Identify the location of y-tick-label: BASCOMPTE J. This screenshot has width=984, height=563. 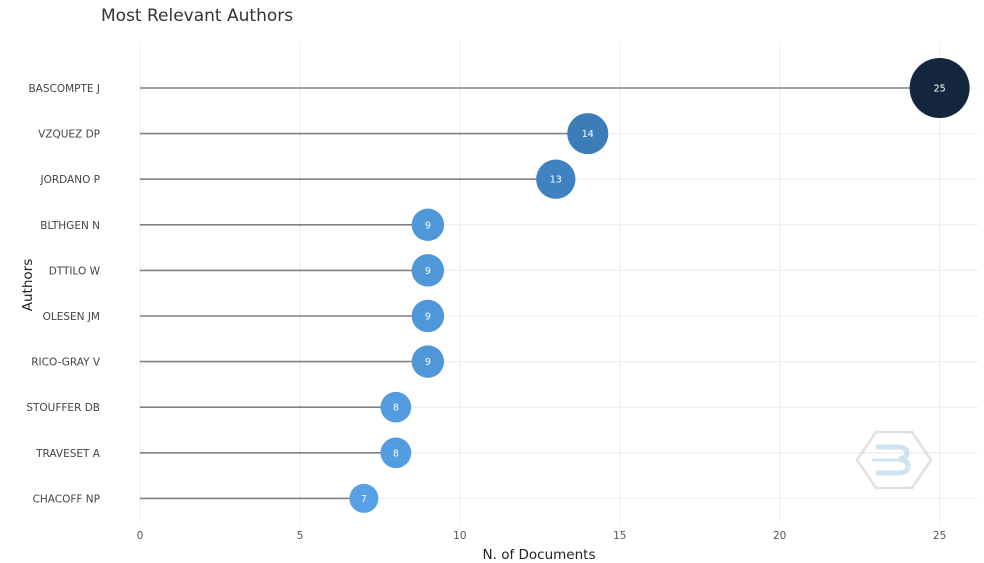
(64, 89).